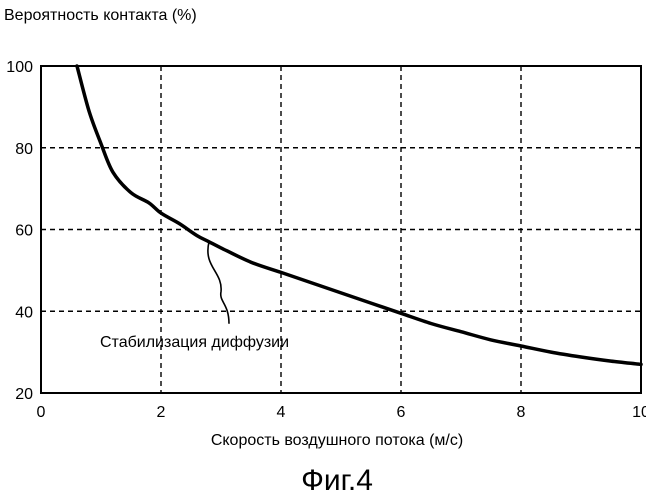 This screenshot has height=500, width=646. Describe the element at coordinates (639, 412) in the screenshot. I see `x-tick-label: 10` at that location.